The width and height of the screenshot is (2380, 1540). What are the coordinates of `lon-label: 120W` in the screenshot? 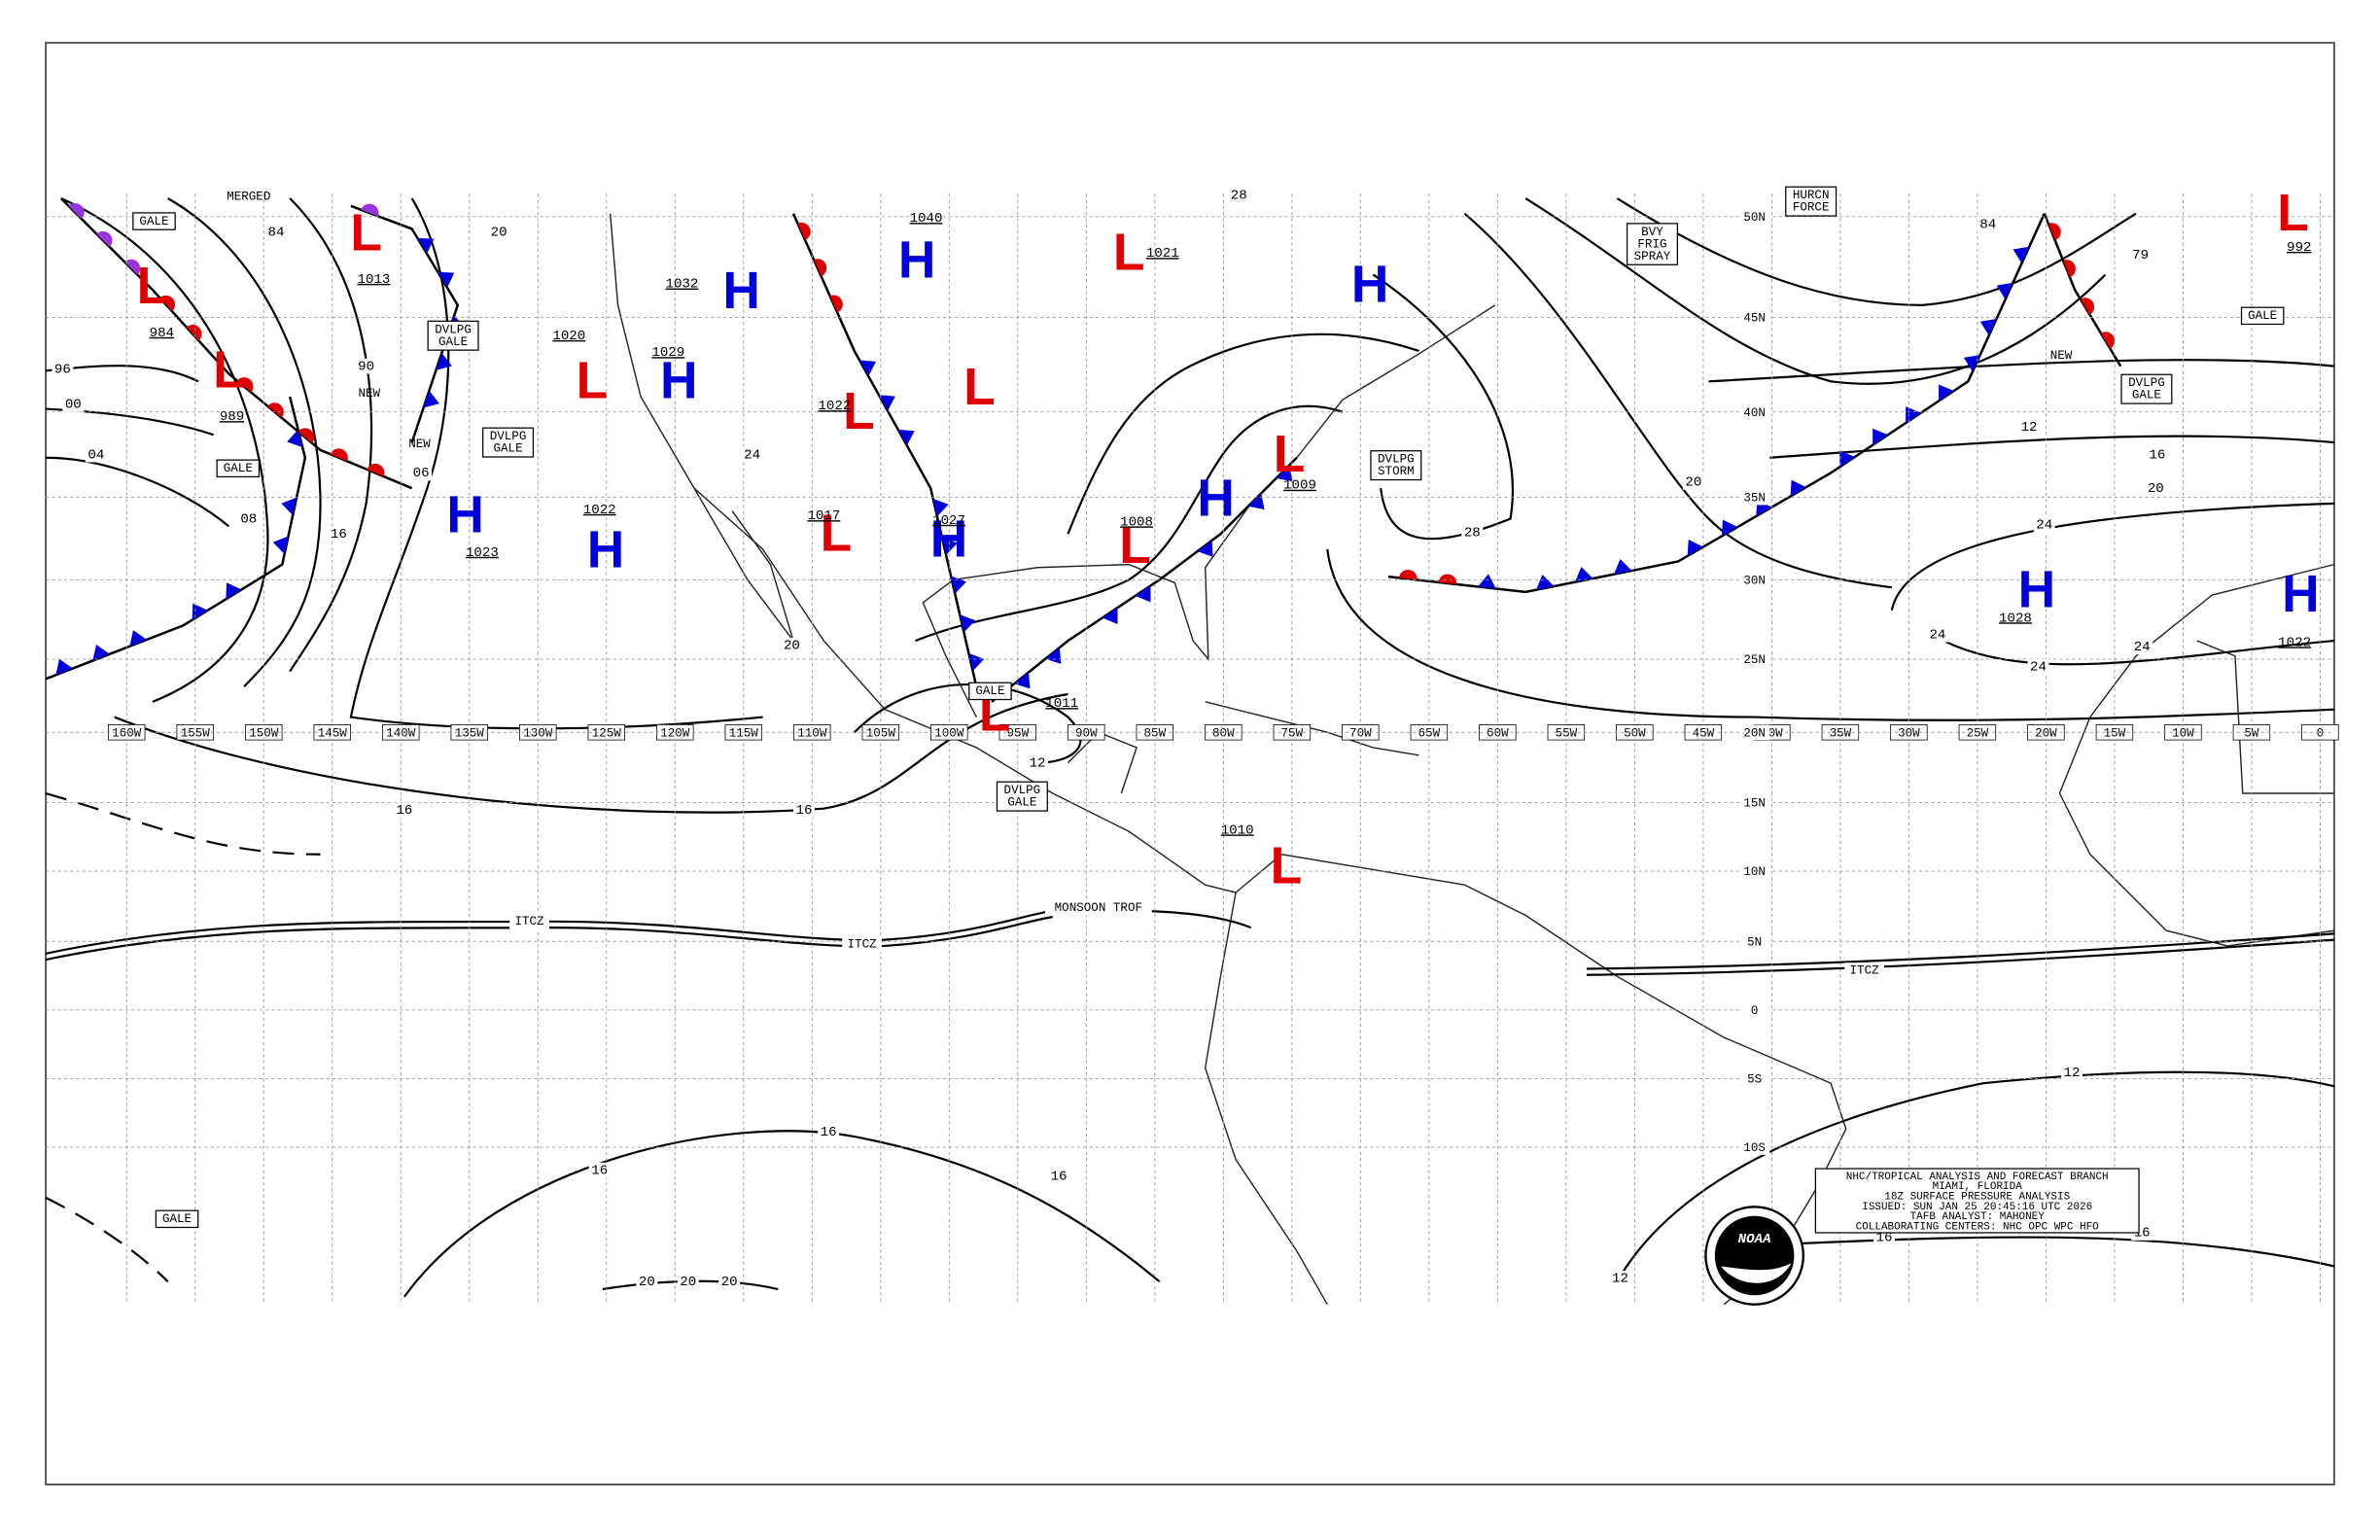 It's located at (675, 733).